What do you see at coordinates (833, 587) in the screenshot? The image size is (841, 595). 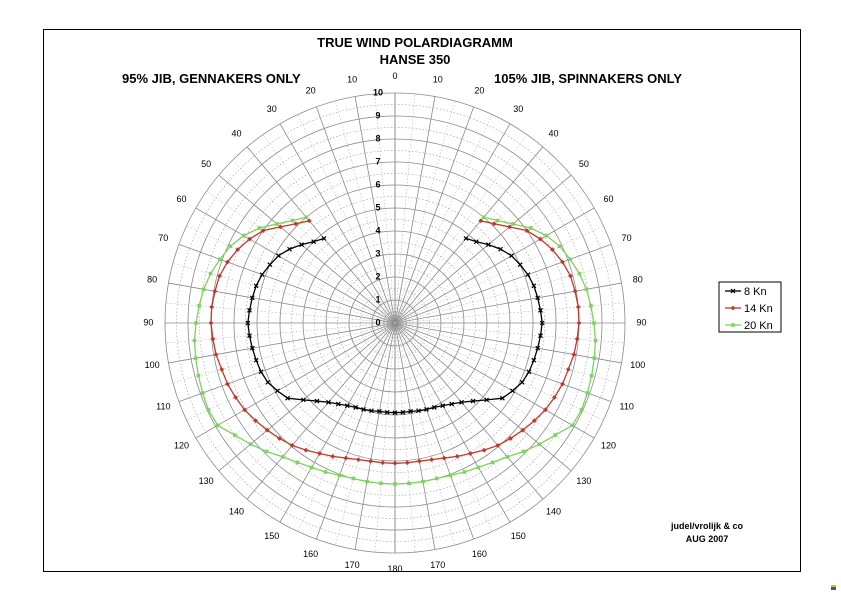 I see `corner-logo` at bounding box center [833, 587].